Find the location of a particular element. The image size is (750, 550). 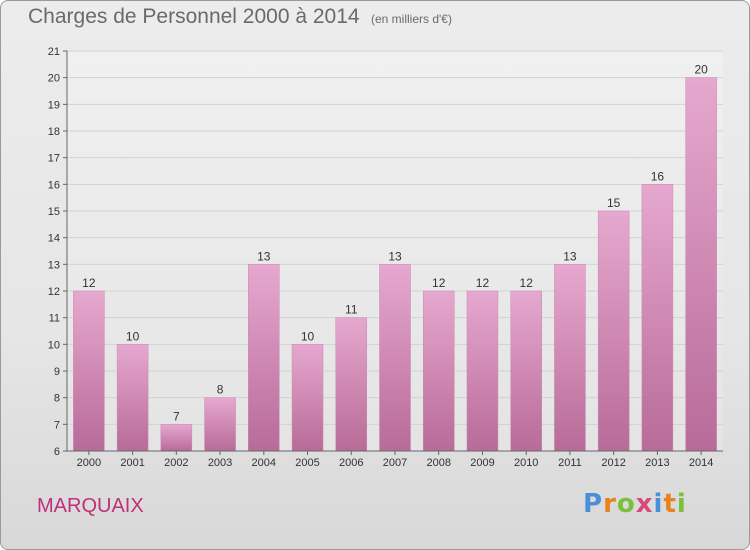

brand-letter: P is located at coordinates (593, 504).